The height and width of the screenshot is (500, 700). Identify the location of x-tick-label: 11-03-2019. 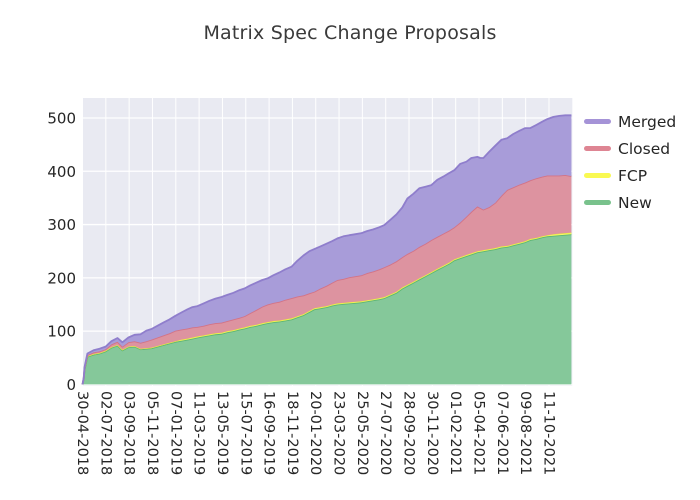
(199, 433).